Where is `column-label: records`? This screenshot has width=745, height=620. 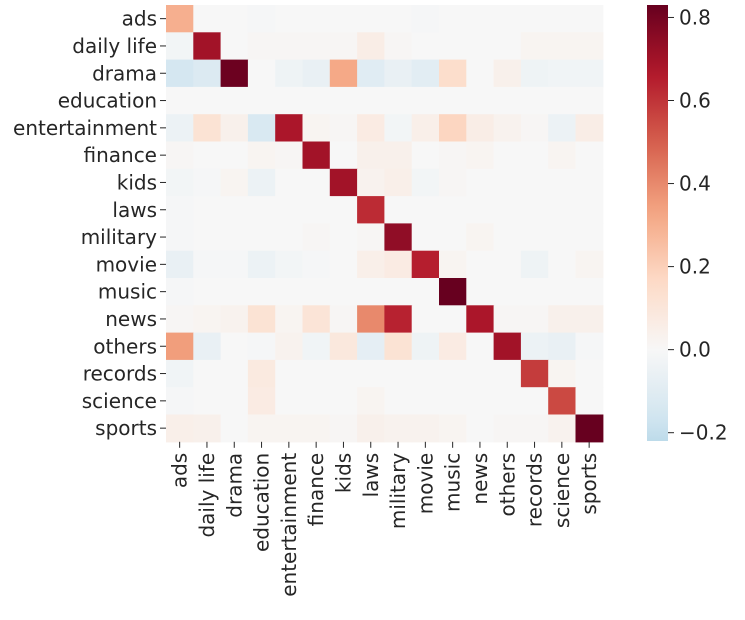 column-label: records is located at coordinates (535, 490).